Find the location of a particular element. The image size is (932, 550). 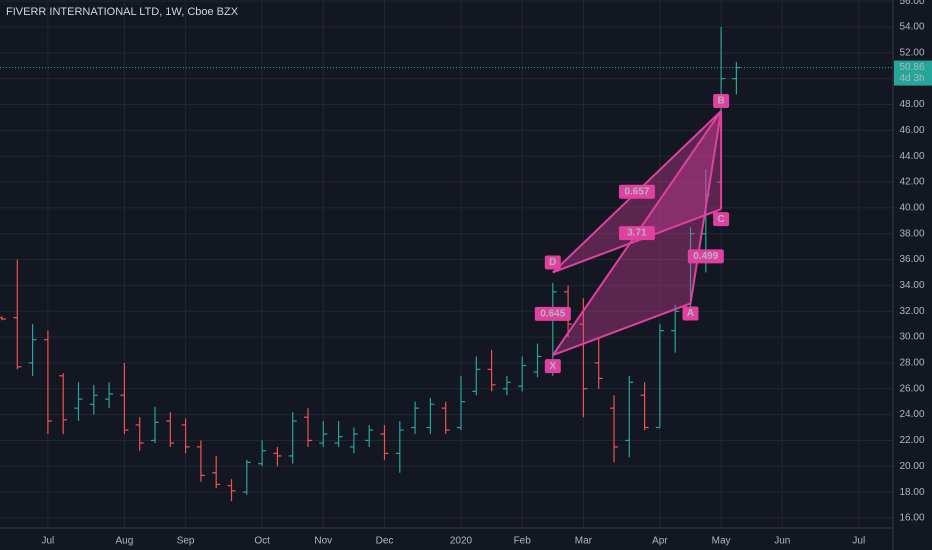

y-tick-label: 32.00 is located at coordinates (911, 311).